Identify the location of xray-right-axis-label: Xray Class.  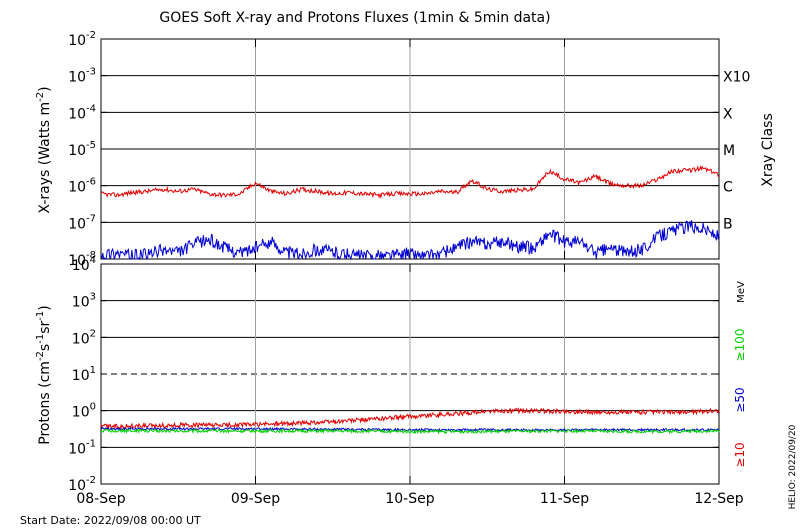
(768, 150).